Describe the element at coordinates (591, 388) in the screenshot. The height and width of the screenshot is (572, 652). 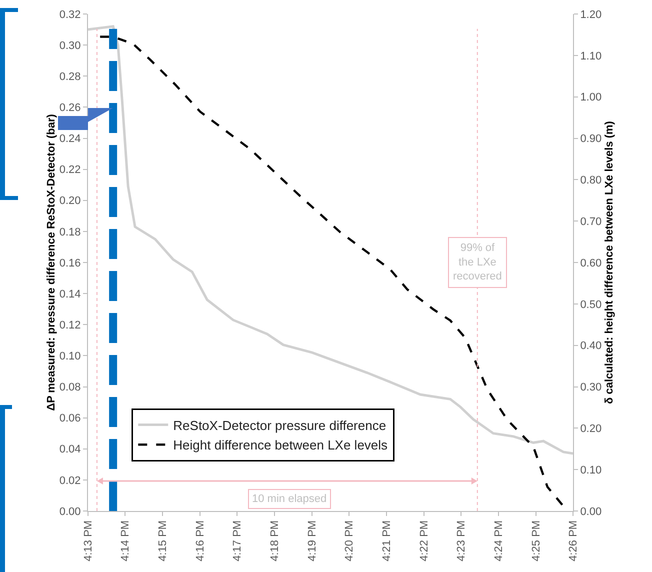
I see `y2-tick-label: 0.30` at that location.